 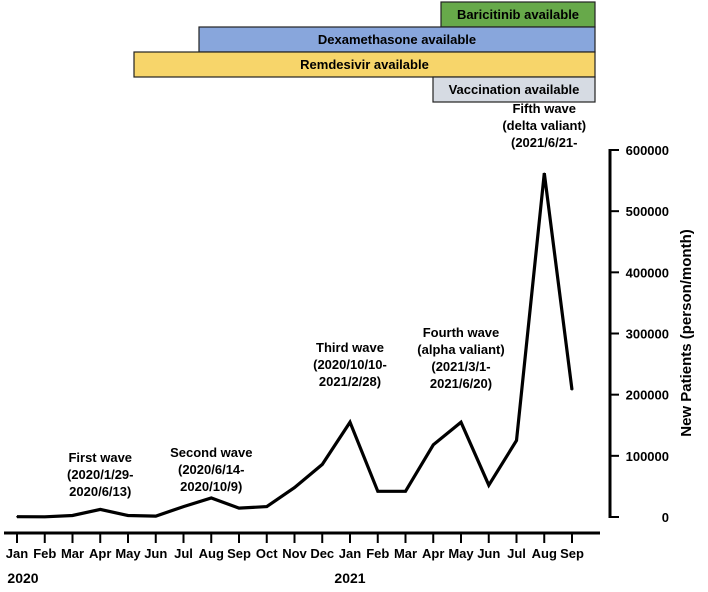 I want to click on wave-annotation-line: (delta valiant), so click(x=544, y=125).